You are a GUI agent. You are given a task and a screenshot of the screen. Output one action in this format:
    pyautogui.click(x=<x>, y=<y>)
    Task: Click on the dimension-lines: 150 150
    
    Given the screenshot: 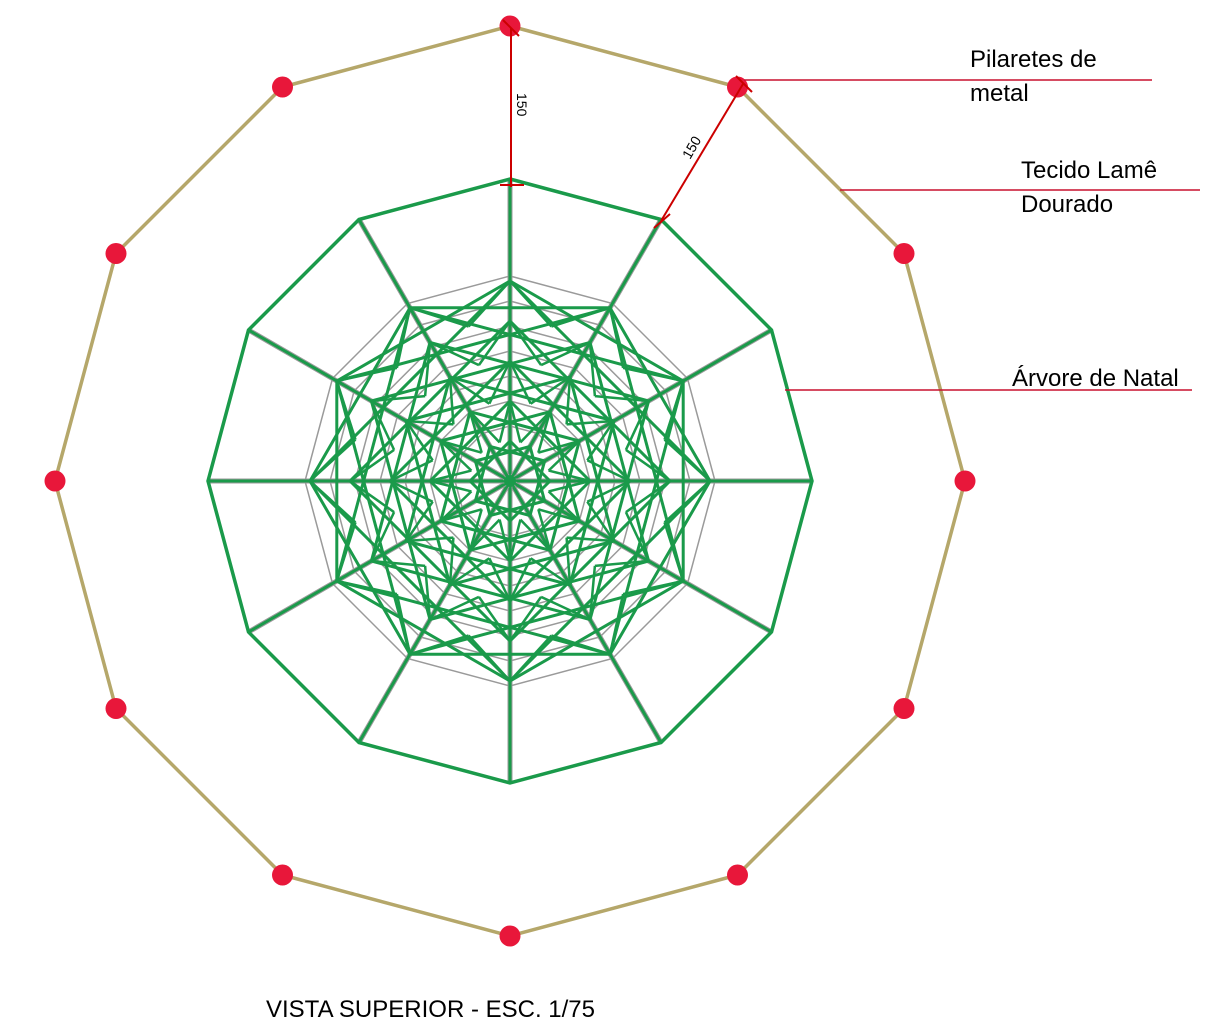 What is the action you would take?
    pyautogui.click(x=626, y=124)
    